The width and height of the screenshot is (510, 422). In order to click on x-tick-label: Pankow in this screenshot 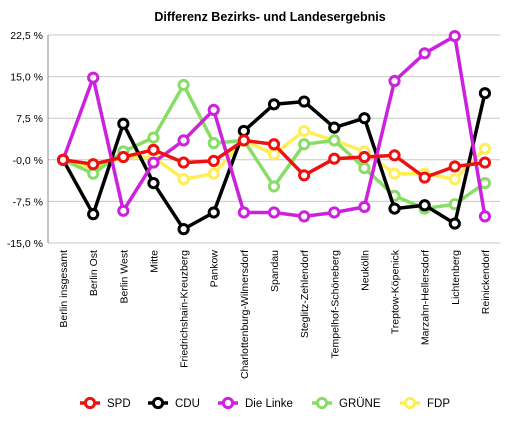, I will do `click(215, 269)`.